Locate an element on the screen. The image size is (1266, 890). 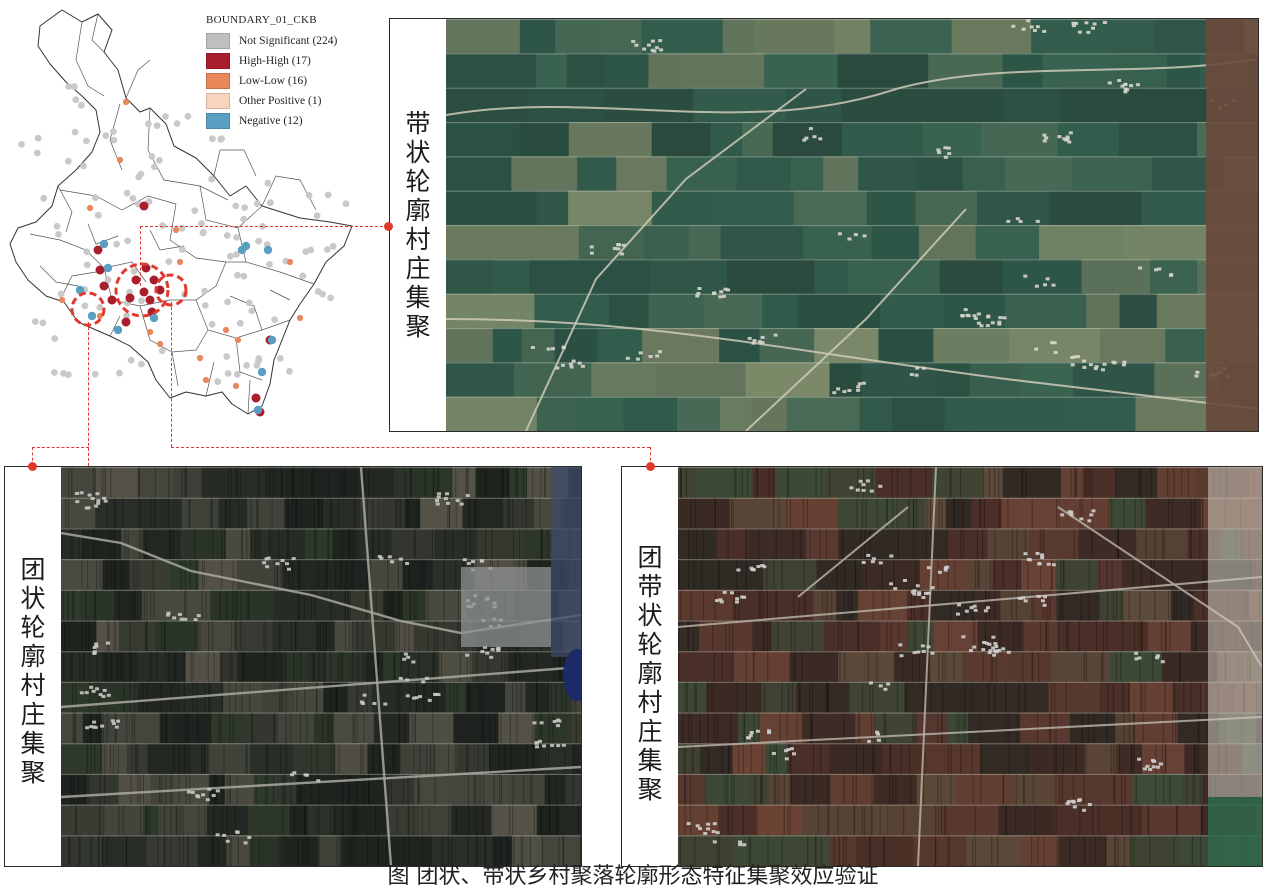
label-char: 状 is located at coordinates (650, 615).